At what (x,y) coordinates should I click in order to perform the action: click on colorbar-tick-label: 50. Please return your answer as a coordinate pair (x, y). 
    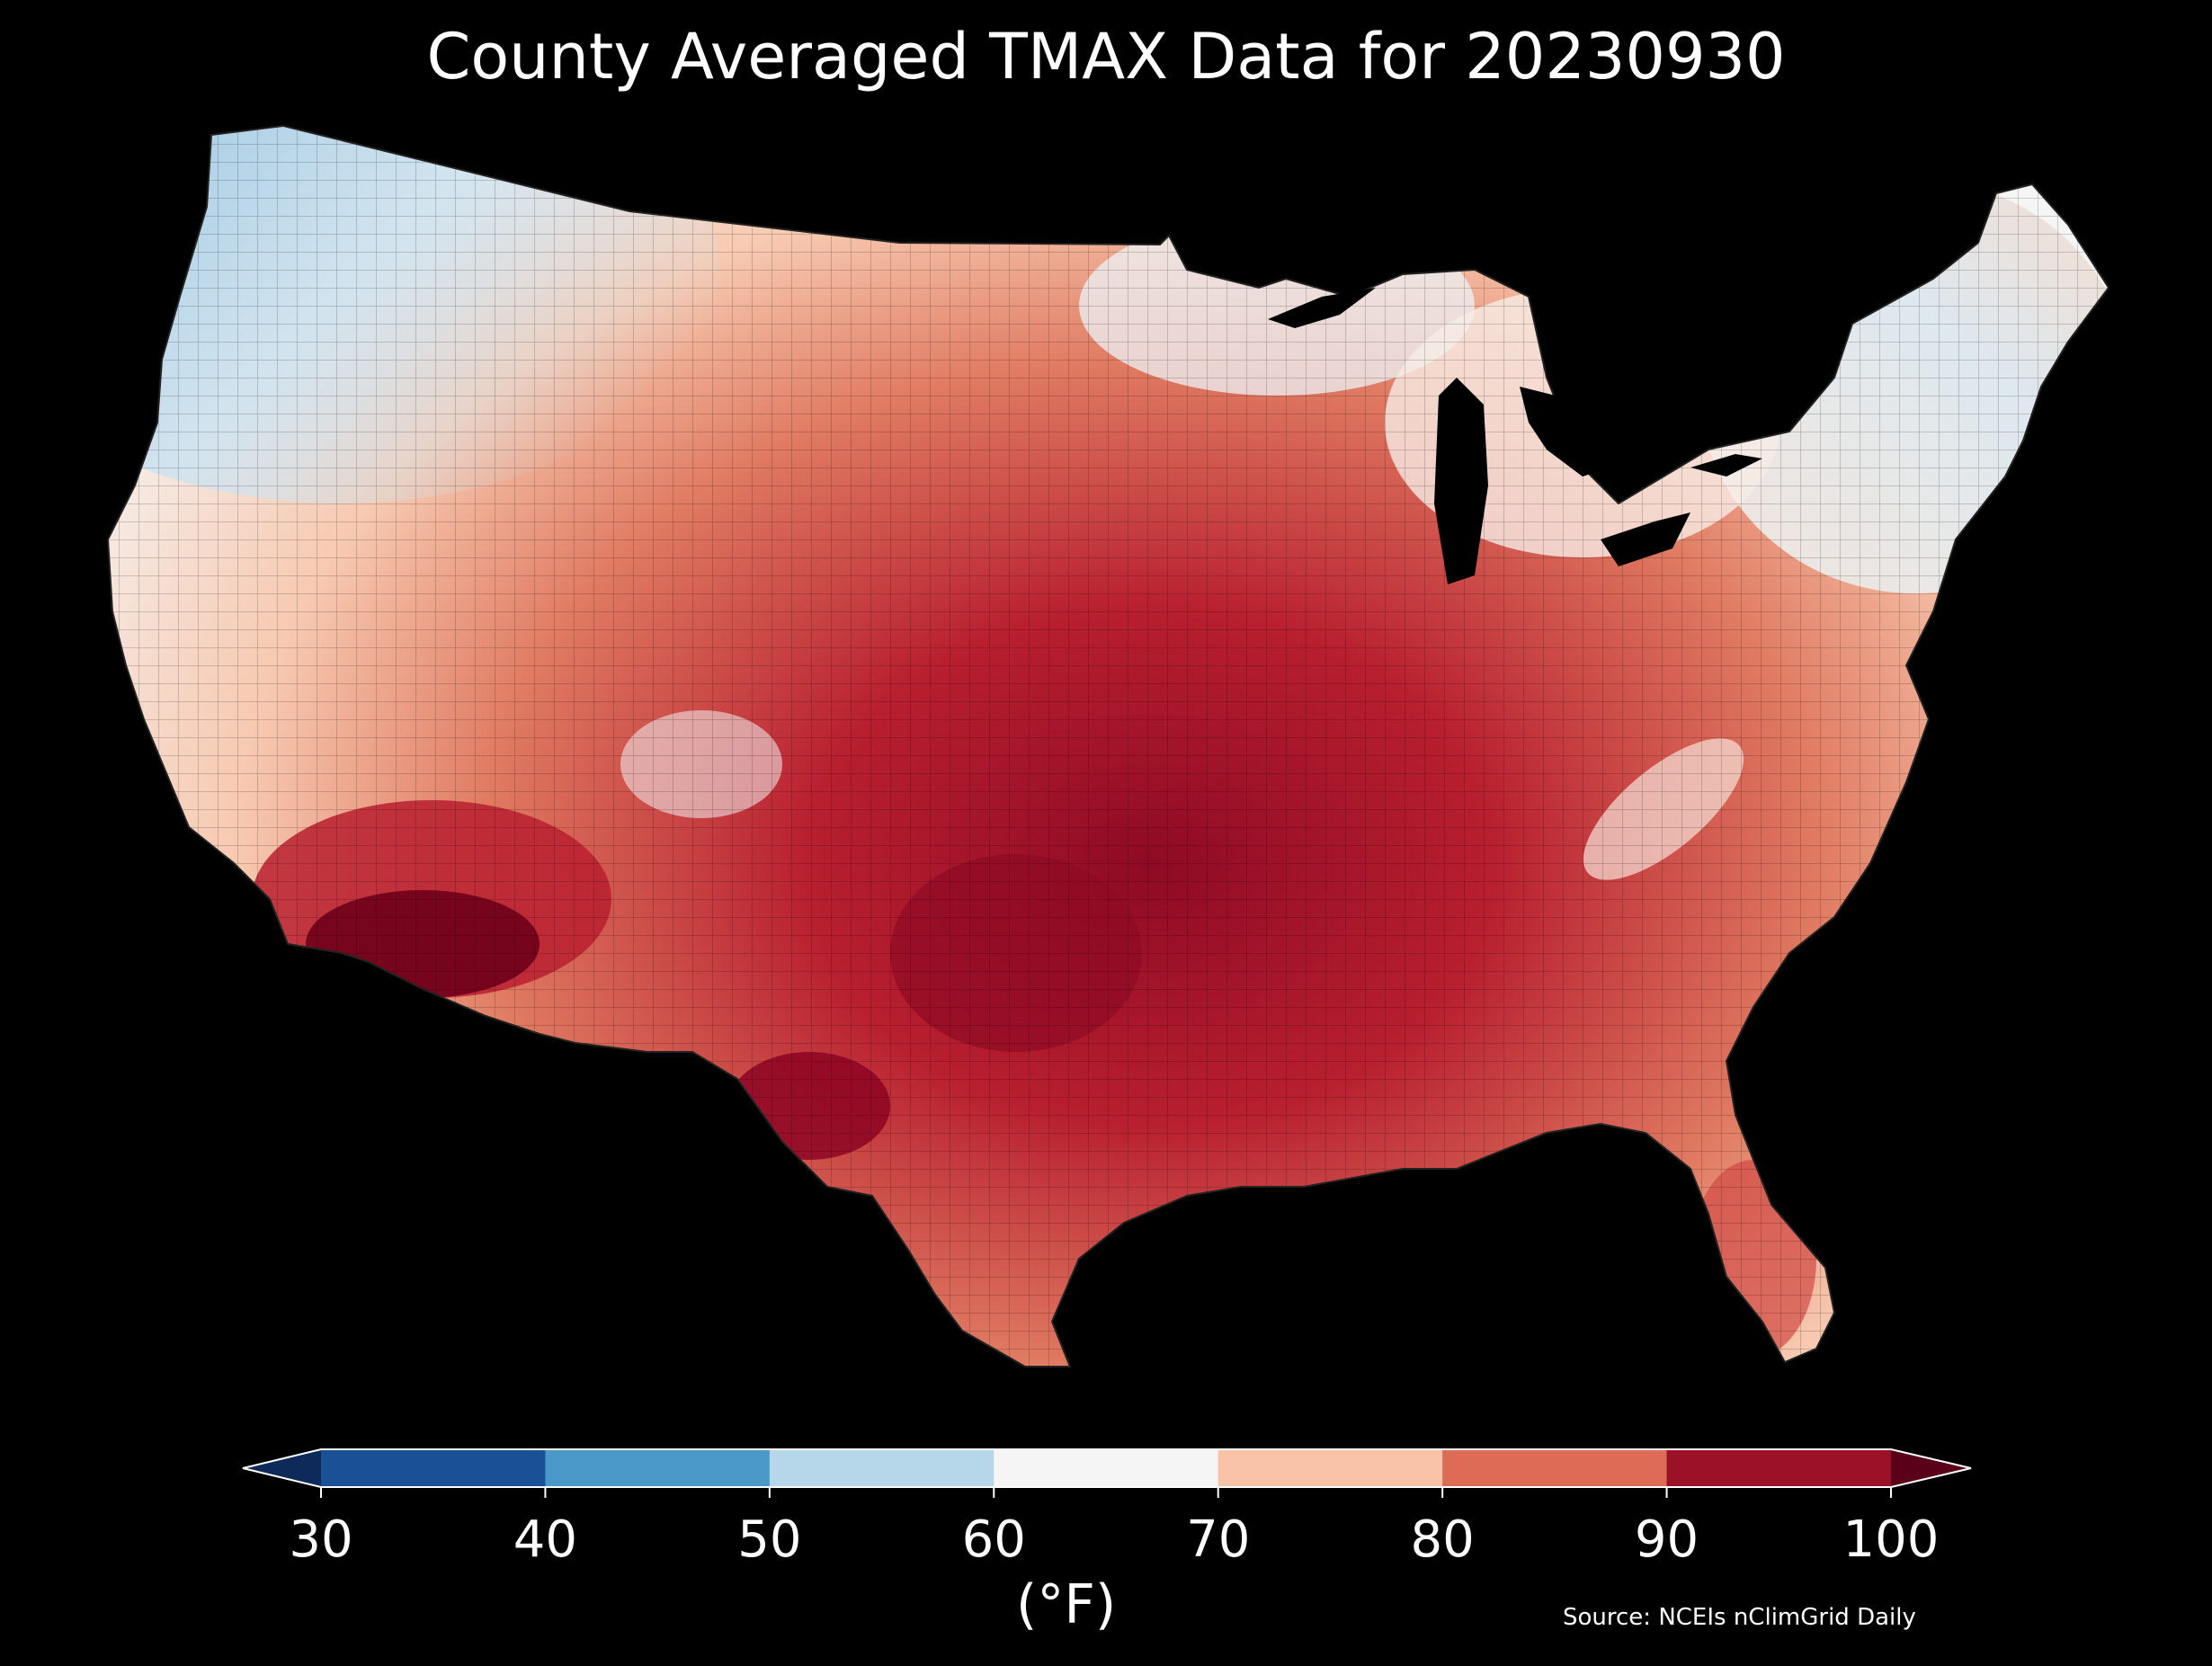
    Looking at the image, I should click on (769, 1540).